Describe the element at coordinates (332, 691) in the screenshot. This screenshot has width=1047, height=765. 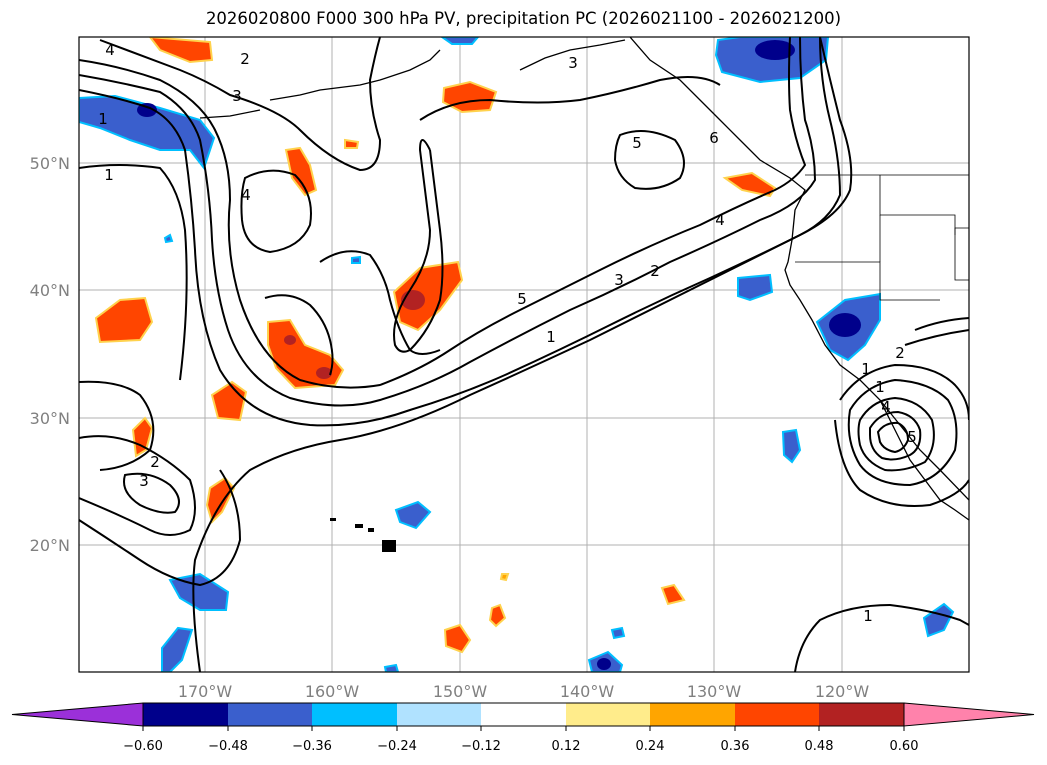
I see `lon-label: 160°W` at that location.